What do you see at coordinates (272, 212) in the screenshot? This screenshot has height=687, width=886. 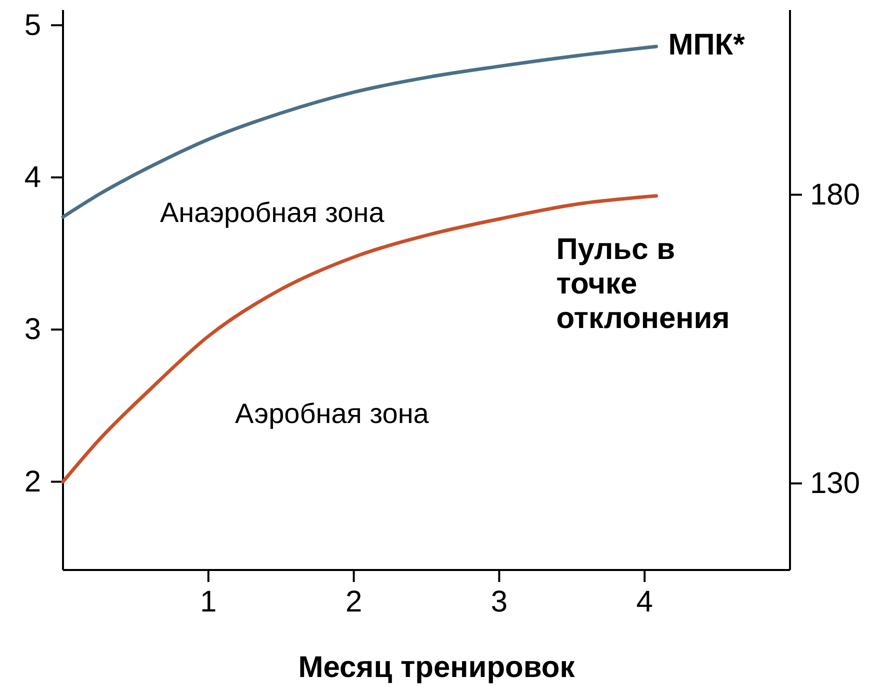 I see `annotation: Анаэробная зона` at bounding box center [272, 212].